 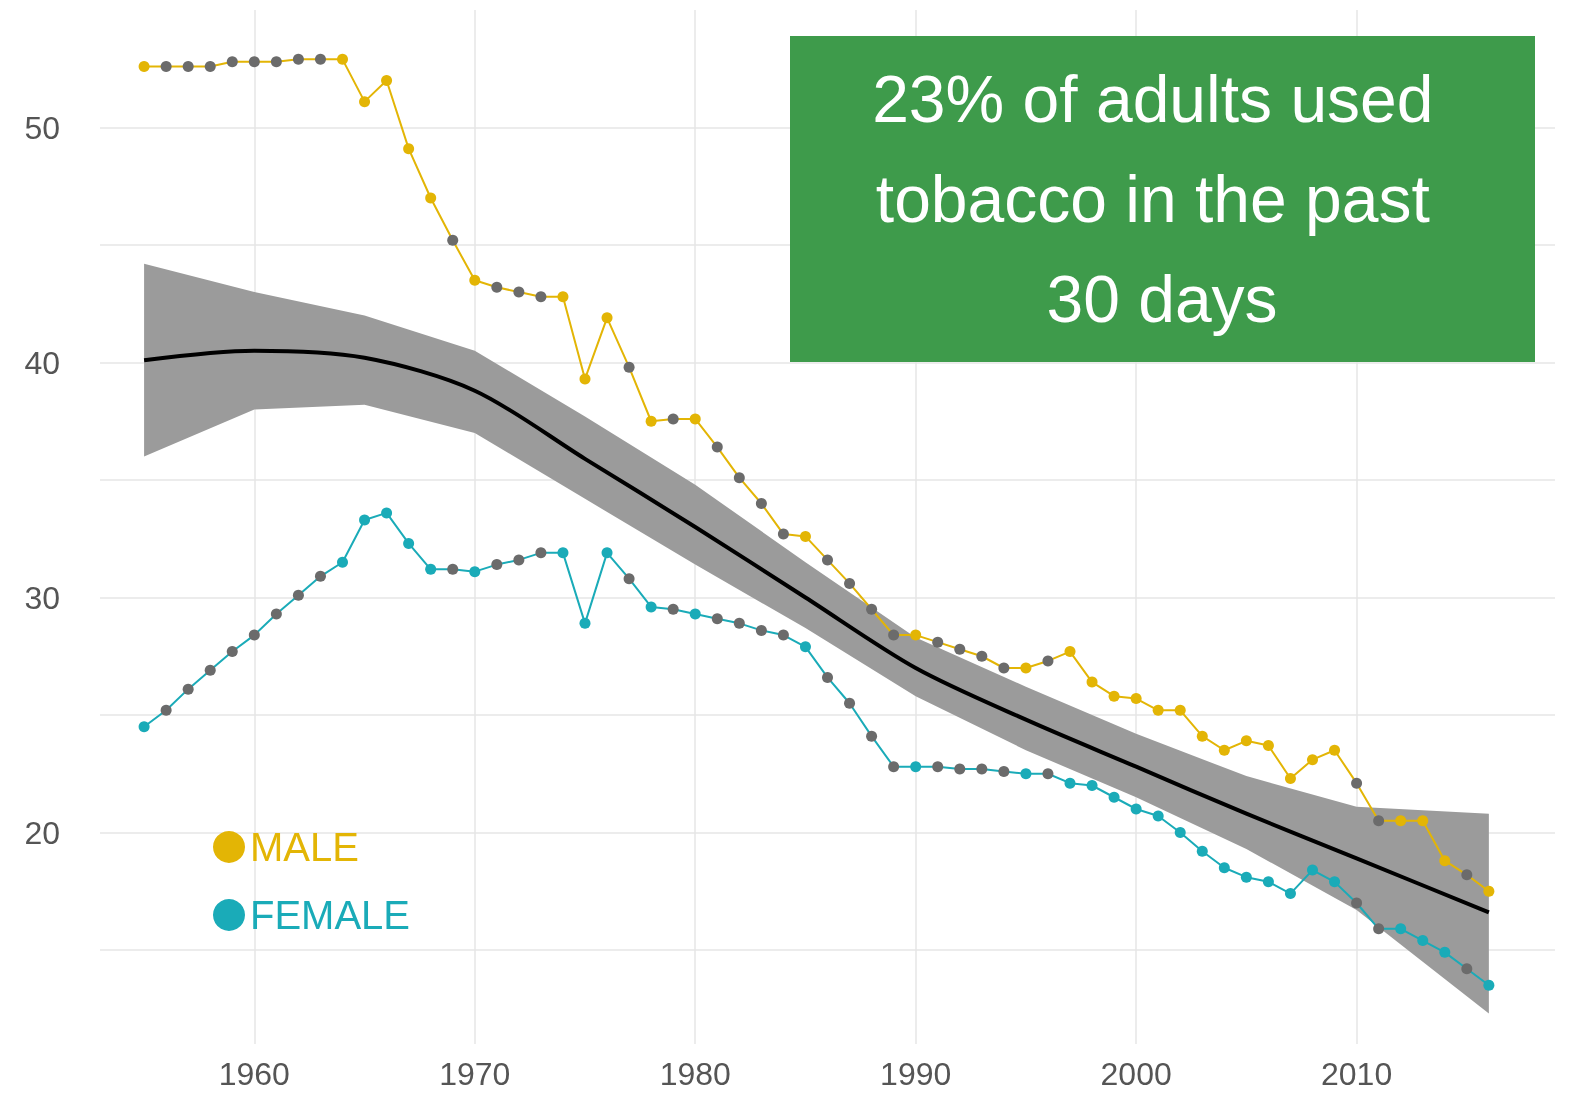 What do you see at coordinates (42, 597) in the screenshot?
I see `y-tick-label: 30` at bounding box center [42, 597].